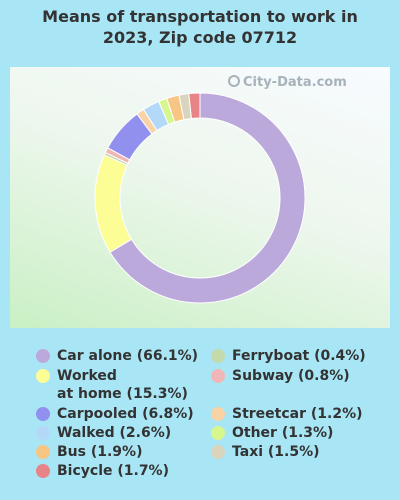 The height and width of the screenshot is (500, 400). I want to click on chart-title-line1: Means of transportation to work in, so click(200, 16).